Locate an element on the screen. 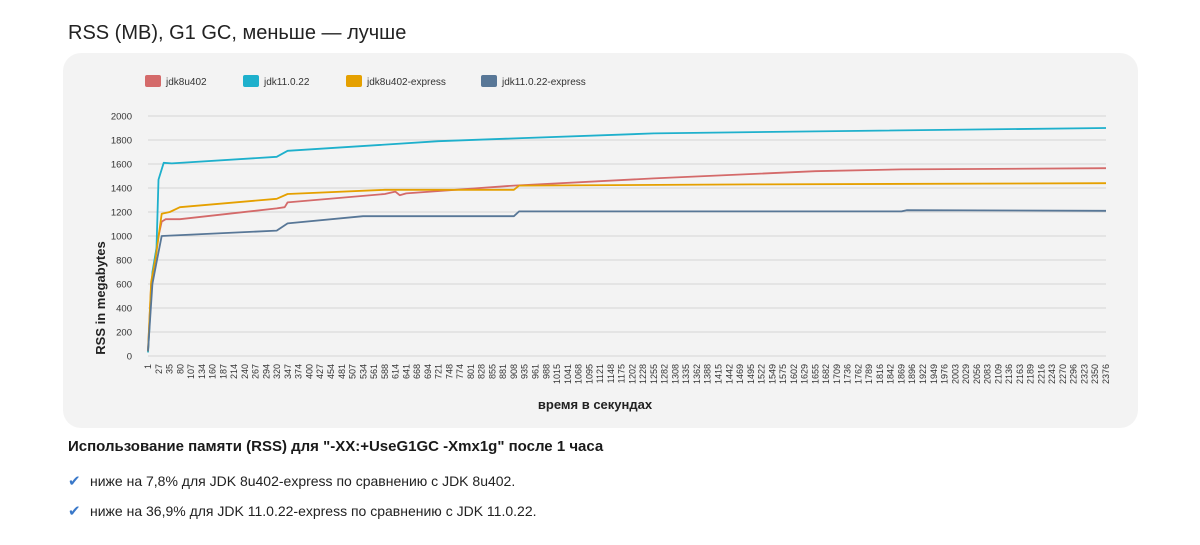 The image size is (1200, 545). x-tick-label: 1709 is located at coordinates (837, 374).